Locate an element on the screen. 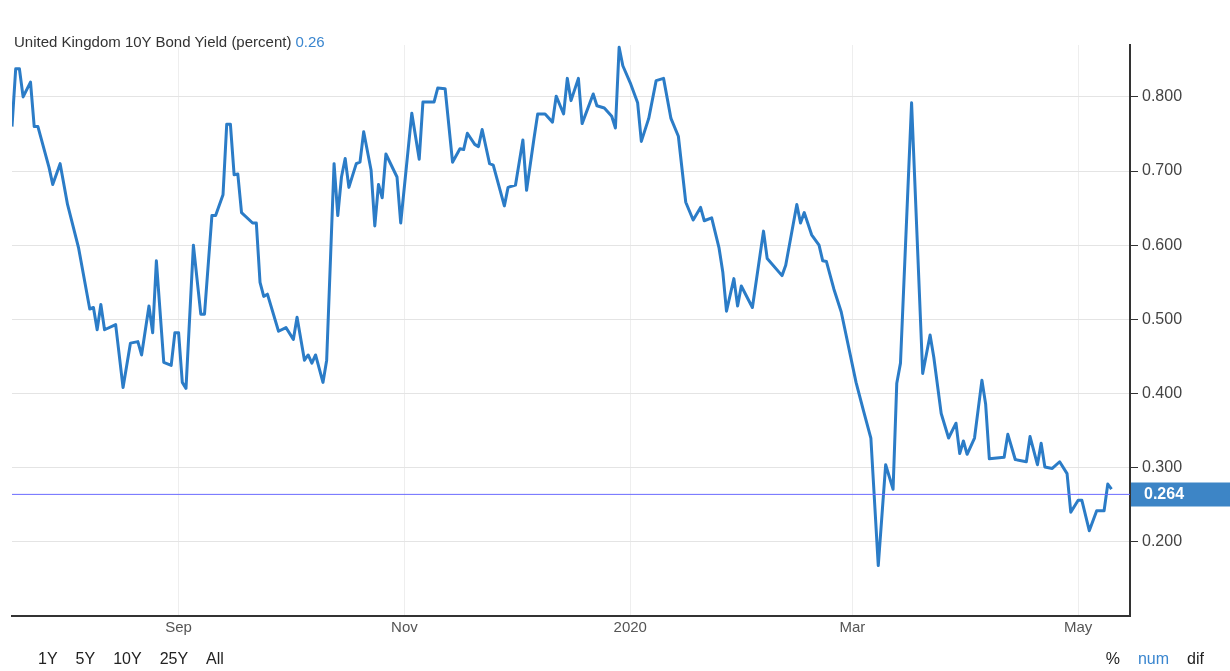 The width and height of the screenshot is (1230, 671). x-tick-label: 2020 is located at coordinates (630, 627).